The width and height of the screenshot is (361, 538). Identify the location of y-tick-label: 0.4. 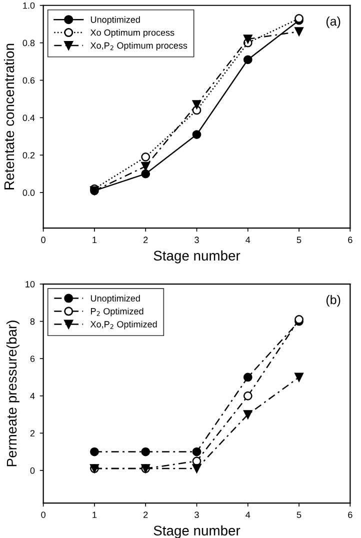
(28, 118).